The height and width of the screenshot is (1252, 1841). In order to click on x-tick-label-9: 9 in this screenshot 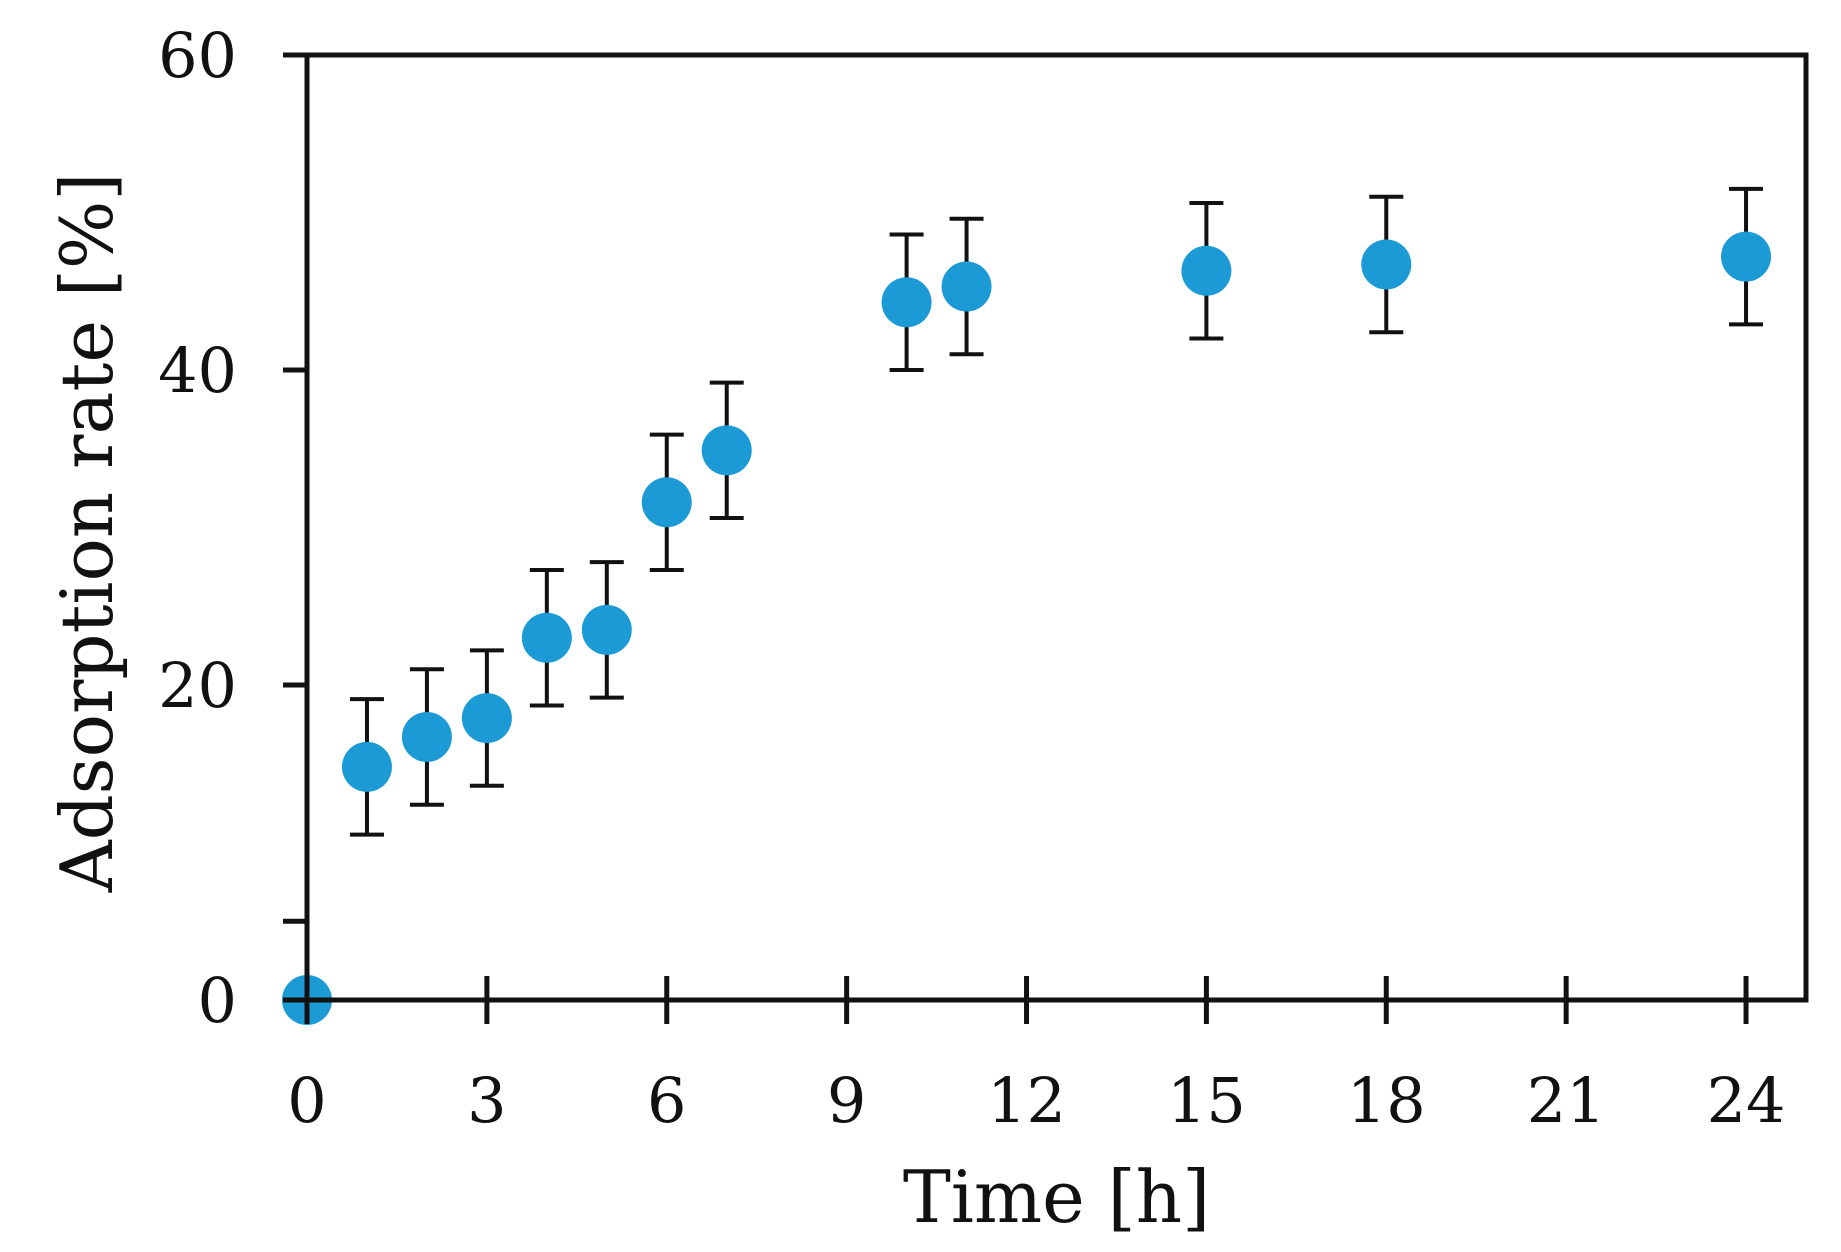, I will do `click(846, 1100)`.